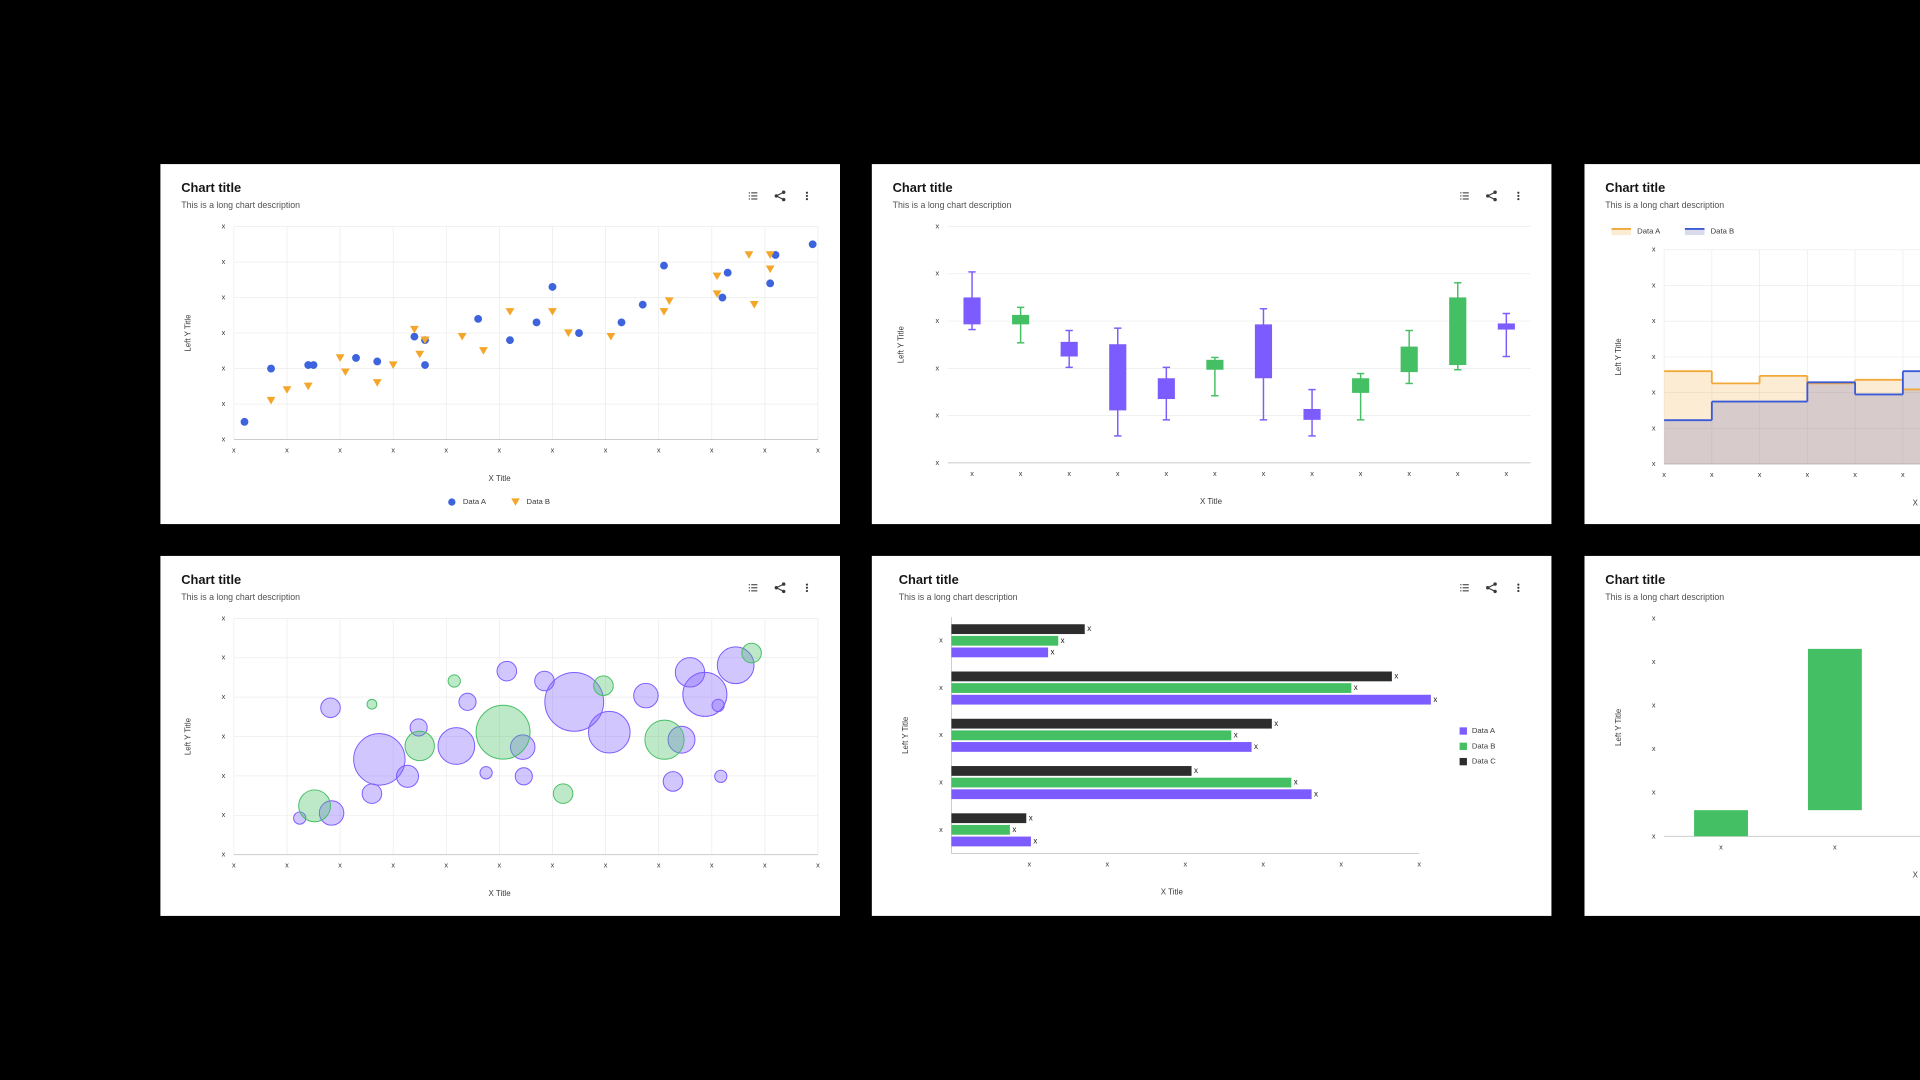 This screenshot has height=1080, width=1920. Describe the element at coordinates (1635, 579) in the screenshot. I see `chart-title: Chart title` at that location.